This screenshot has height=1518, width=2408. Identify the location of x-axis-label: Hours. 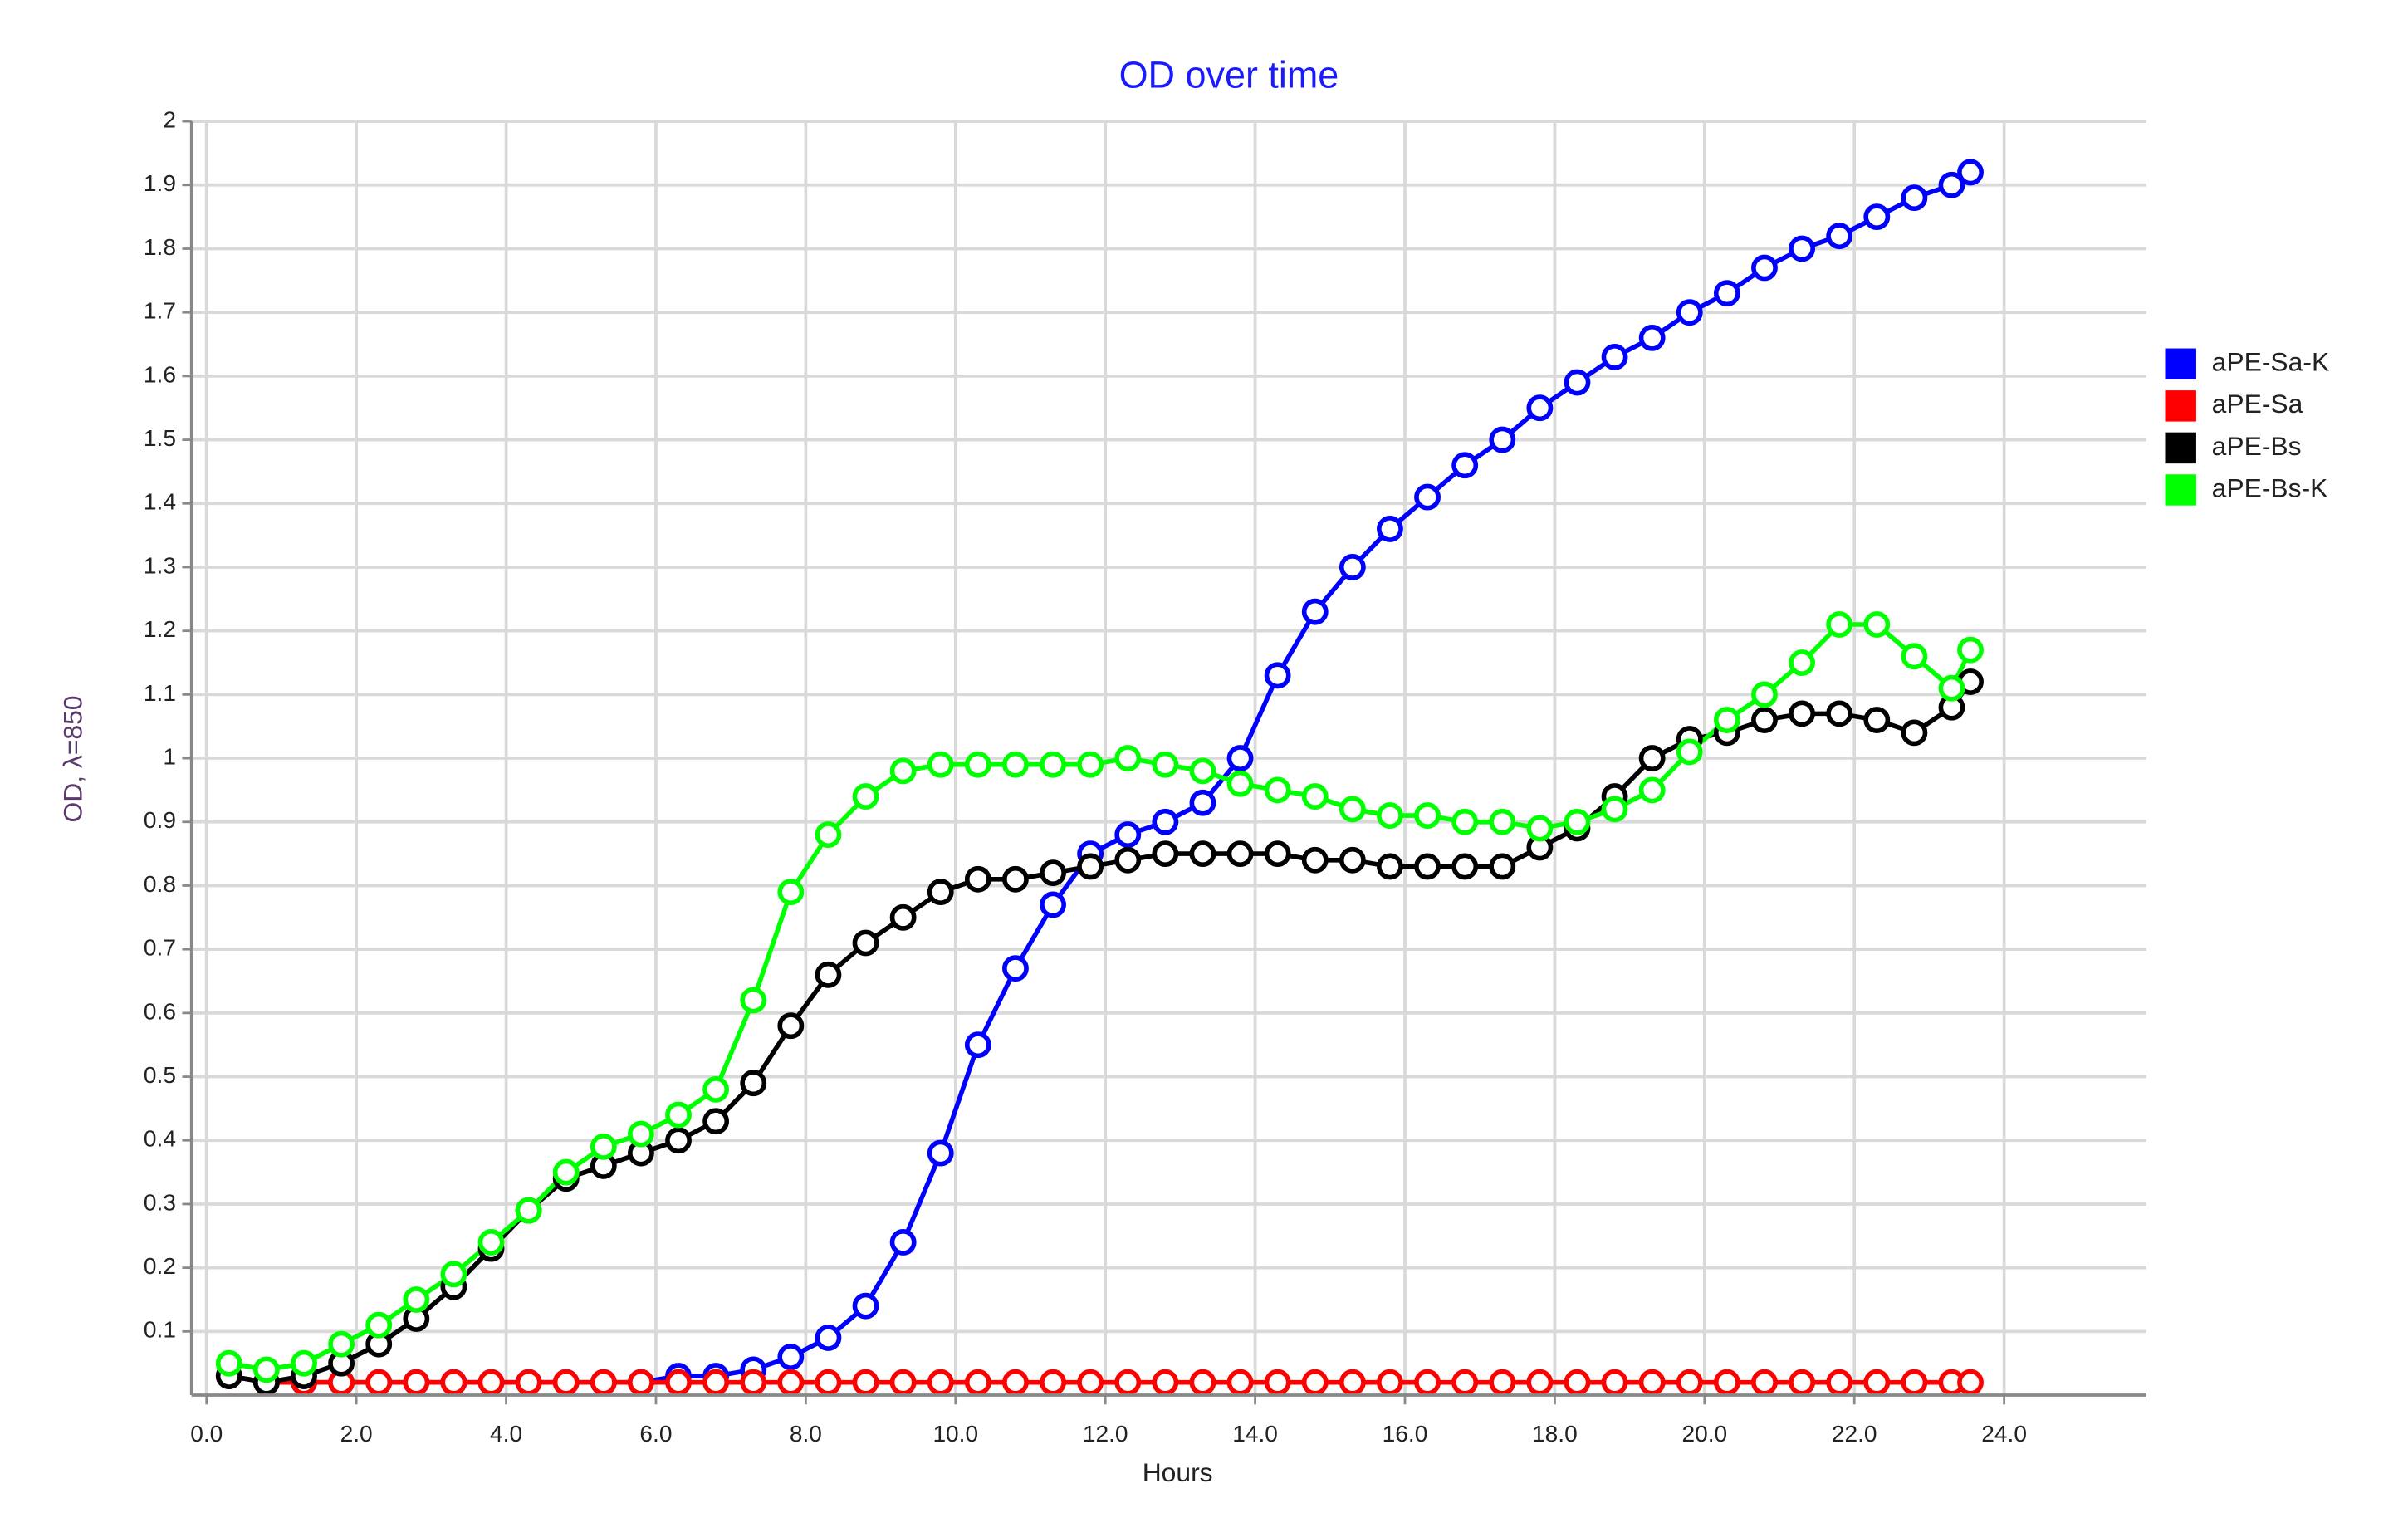
(1178, 1472).